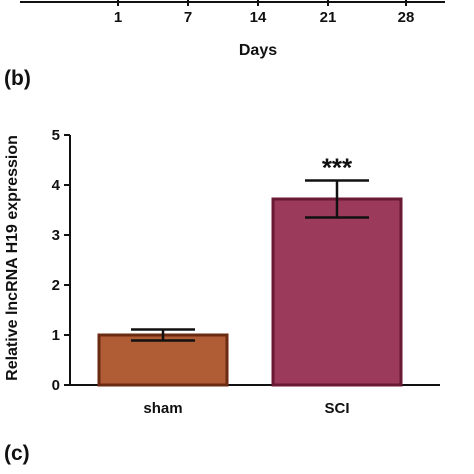 The width and height of the screenshot is (474, 474). Describe the element at coordinates (255, 400) in the screenshot. I see `x-axis: sham SCI` at that location.